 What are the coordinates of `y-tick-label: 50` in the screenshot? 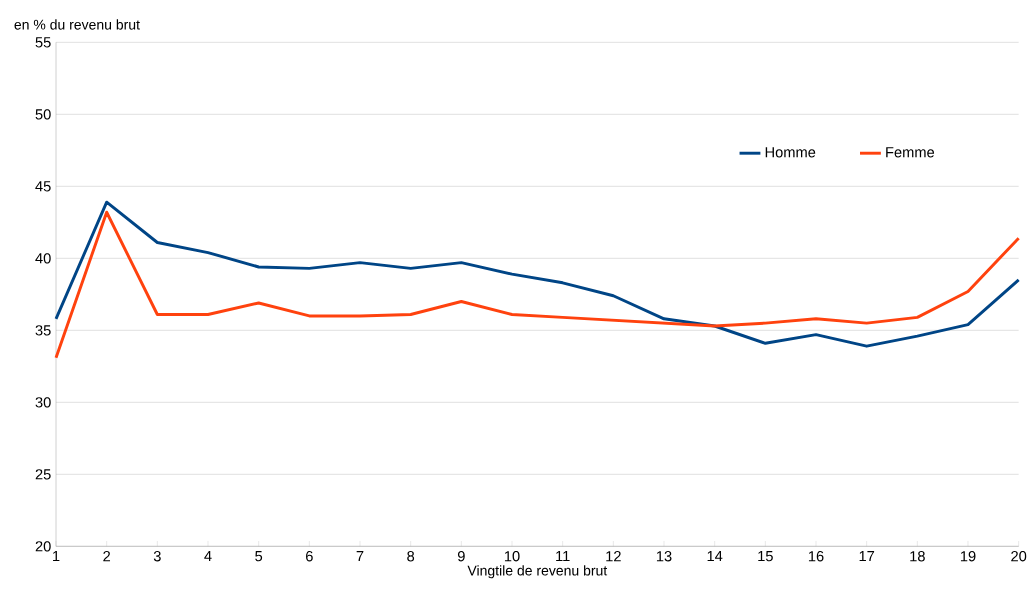 It's located at (43, 114).